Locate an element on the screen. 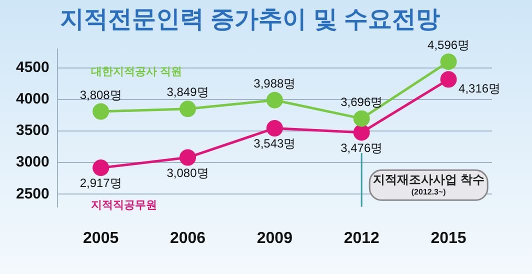 The width and height of the screenshot is (532, 274). data-label: 3,849명 is located at coordinates (187, 92).